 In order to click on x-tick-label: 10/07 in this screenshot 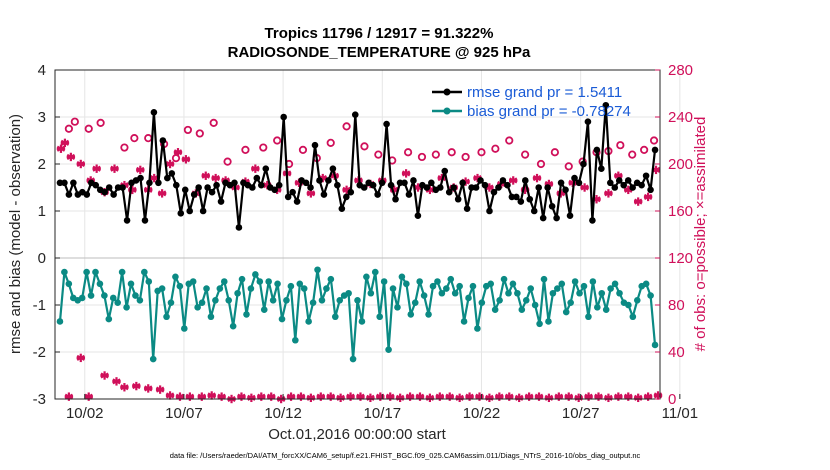, I will do `click(184, 413)`.